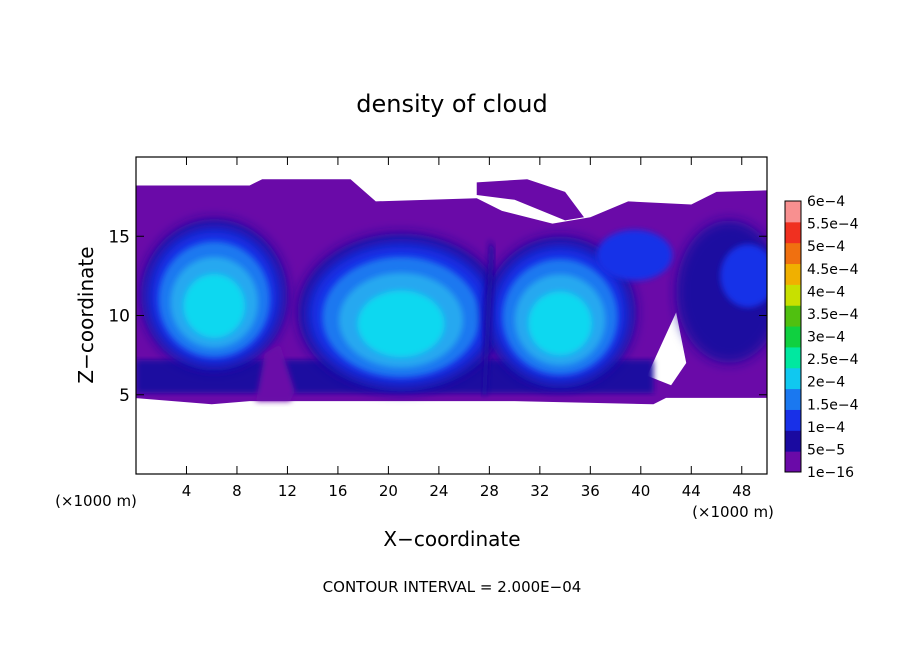 The image size is (904, 654). What do you see at coordinates (401, 324) in the screenshot?
I see `center-cell-layer` at bounding box center [401, 324].